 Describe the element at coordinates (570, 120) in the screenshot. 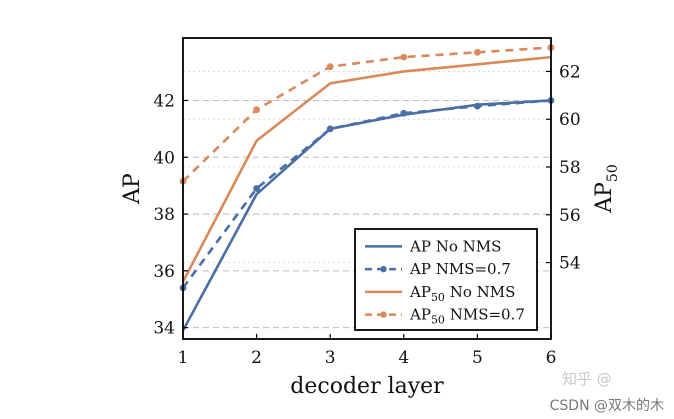

I see `y-tick-label-right: 60` at that location.